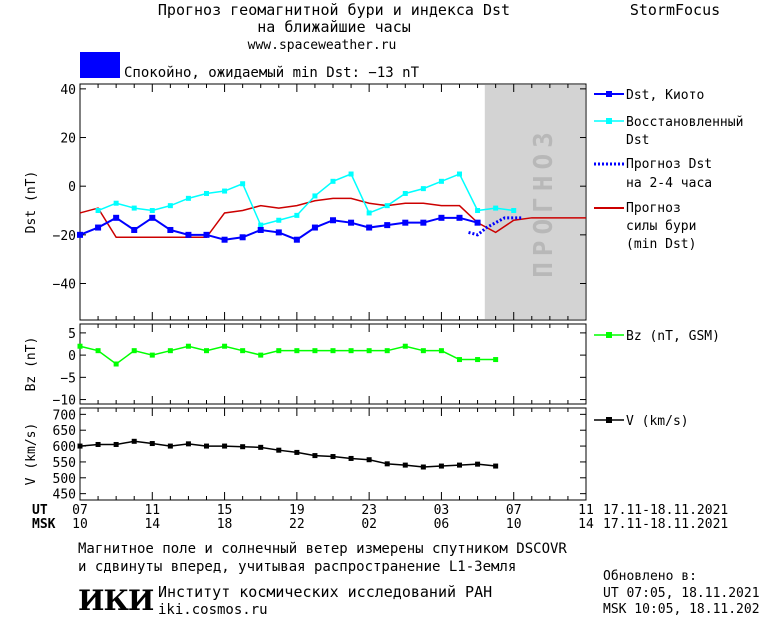 The image size is (760, 620). I want to click on y-tick-label: 450, so click(64, 495).